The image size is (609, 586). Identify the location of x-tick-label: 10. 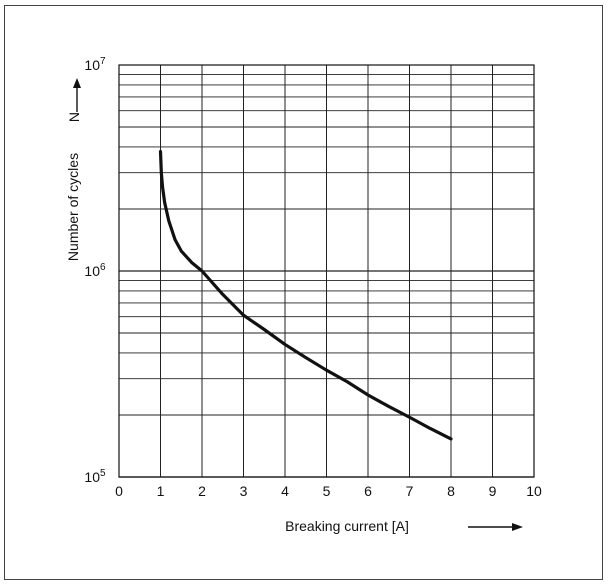
(534, 491).